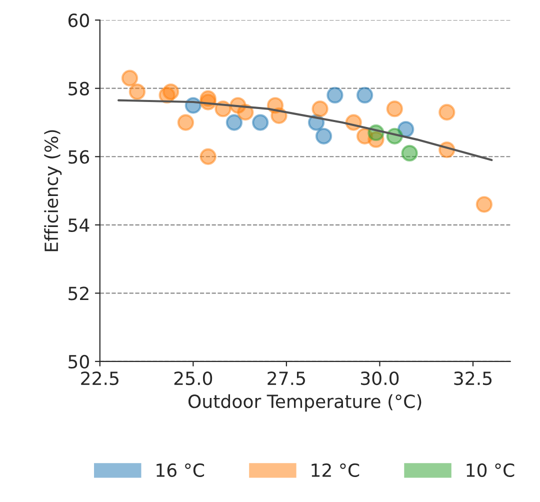 This screenshot has width=540, height=502. What do you see at coordinates (79, 225) in the screenshot?
I see `y-tick-label: 54` at bounding box center [79, 225].